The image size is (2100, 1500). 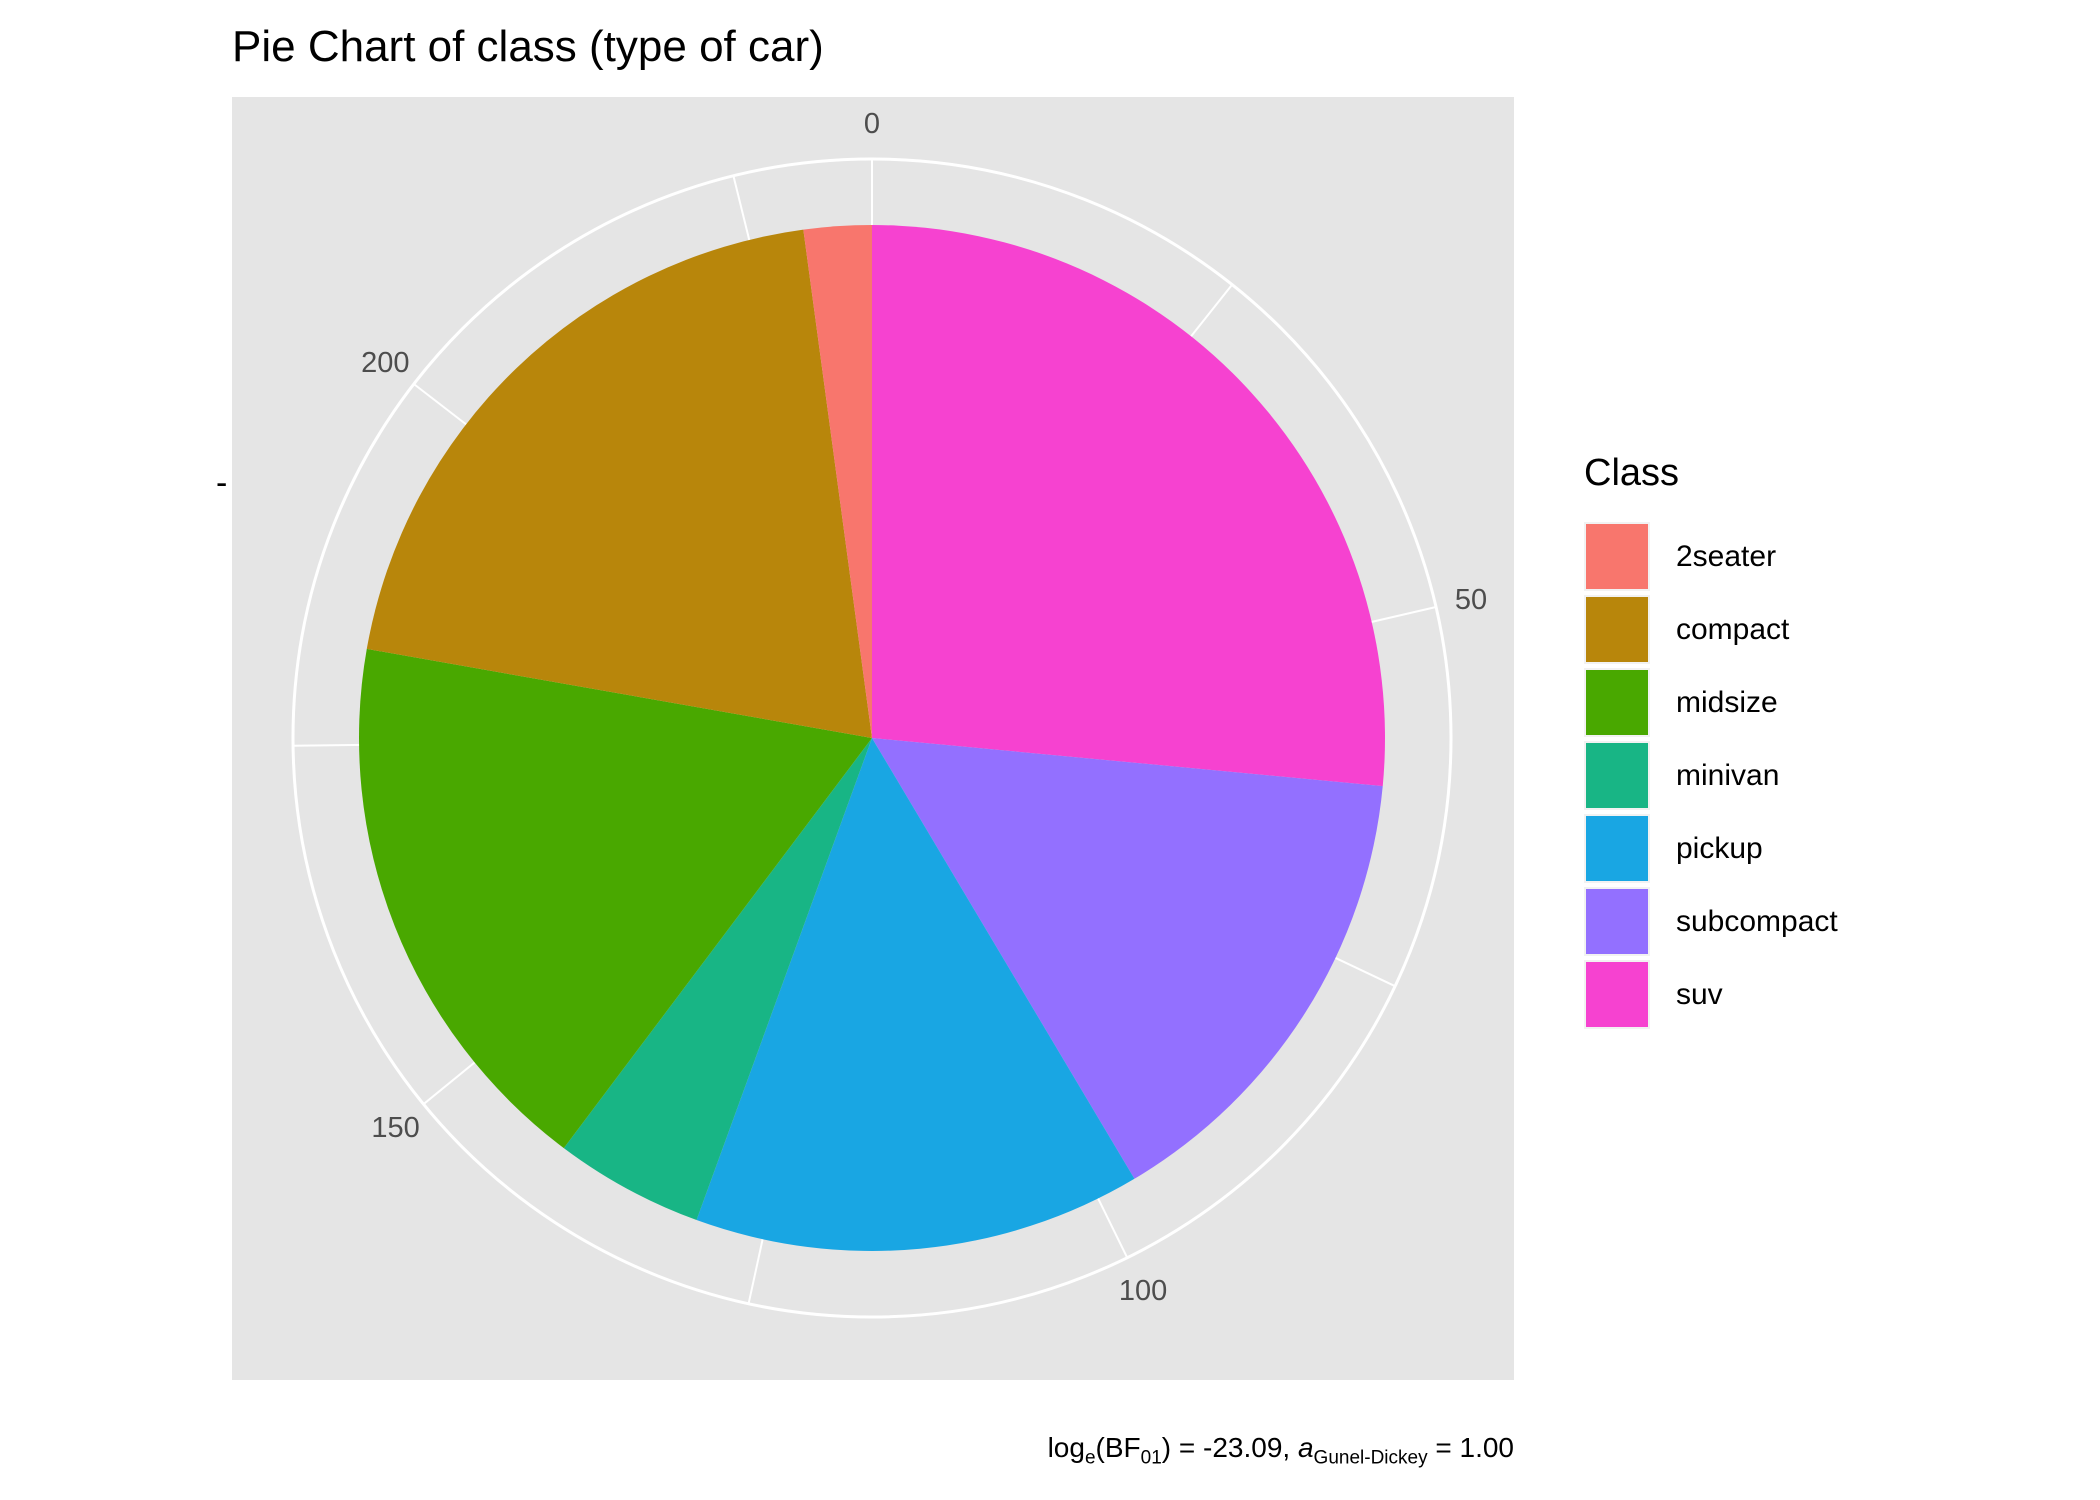 I want to click on legend-item-pickup: pickup, so click(x=1673, y=848).